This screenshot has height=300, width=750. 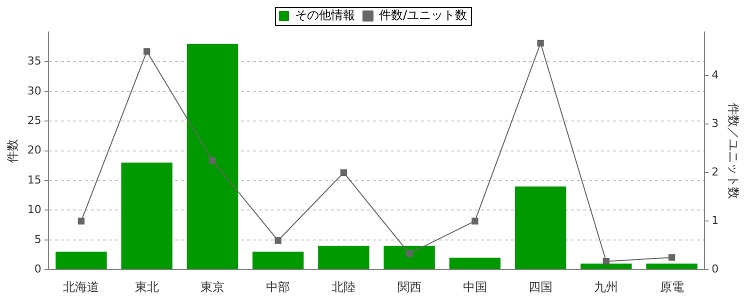 I want to click on x-tick-label: 北海道, so click(x=81, y=287).